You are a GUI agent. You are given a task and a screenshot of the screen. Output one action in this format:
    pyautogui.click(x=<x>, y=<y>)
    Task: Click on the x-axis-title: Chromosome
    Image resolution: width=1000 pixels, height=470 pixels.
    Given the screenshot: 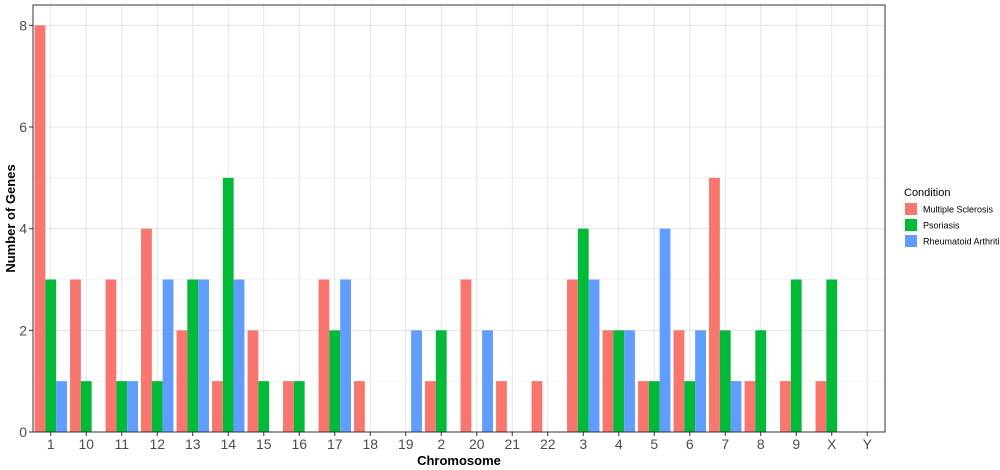 What is the action you would take?
    pyautogui.click(x=459, y=460)
    